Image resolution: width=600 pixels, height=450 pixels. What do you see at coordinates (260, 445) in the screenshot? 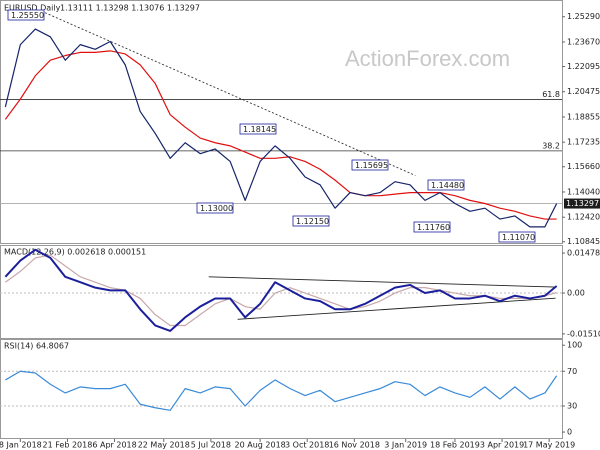
I see `x-tick-label: 20 Aug 2018` at bounding box center [260, 445].